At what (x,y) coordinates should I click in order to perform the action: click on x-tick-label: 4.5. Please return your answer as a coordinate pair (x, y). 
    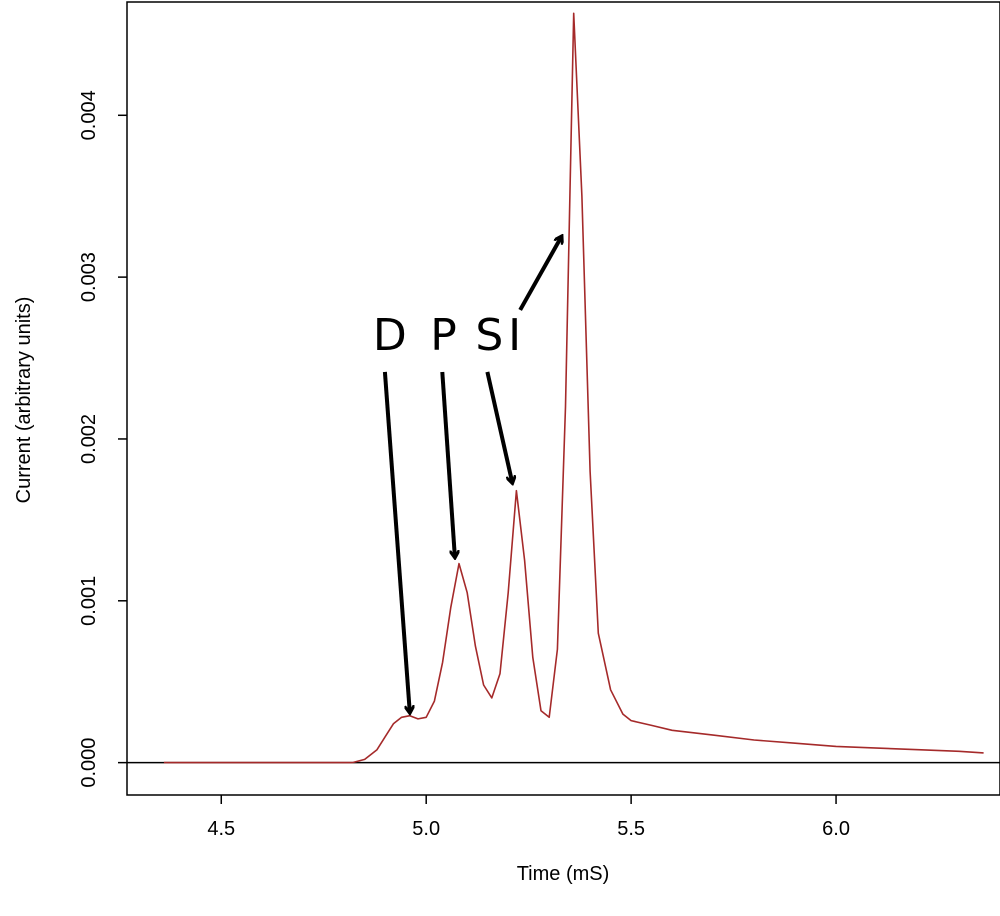
    Looking at the image, I should click on (221, 829).